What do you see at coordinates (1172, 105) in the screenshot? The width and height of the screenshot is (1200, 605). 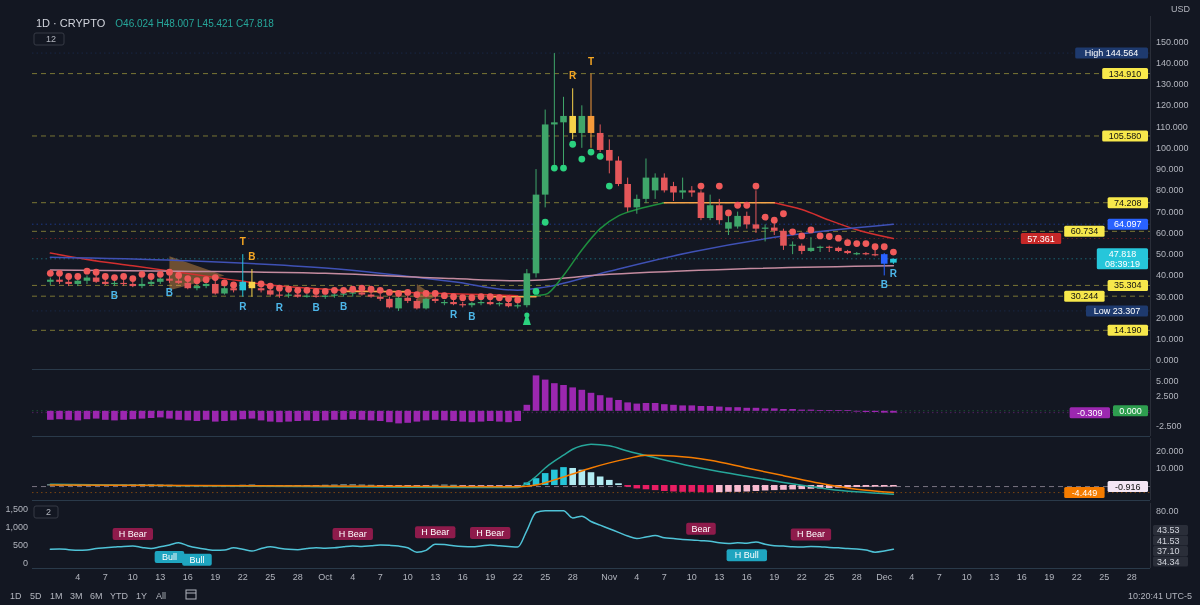 I see `y-tick-label: 120.000` at bounding box center [1172, 105].